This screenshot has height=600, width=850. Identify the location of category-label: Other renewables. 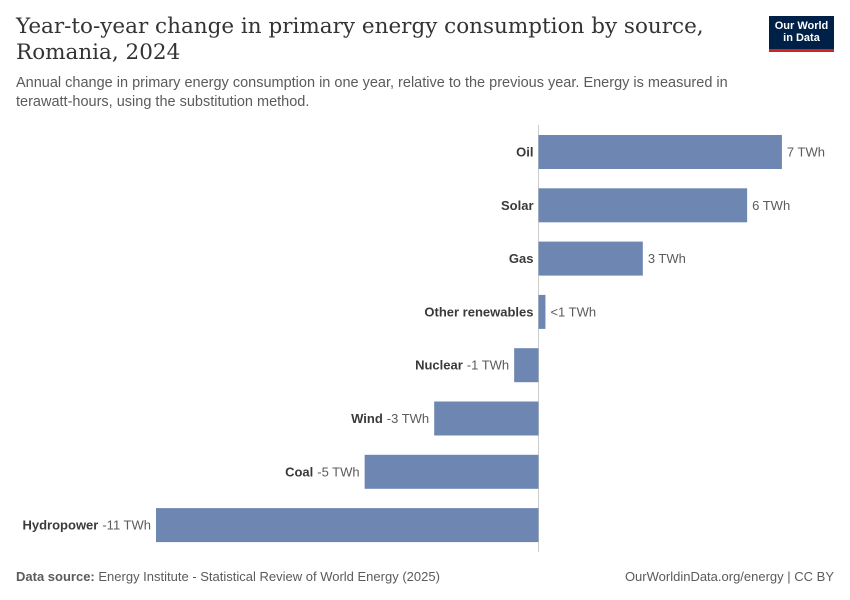
(478, 311).